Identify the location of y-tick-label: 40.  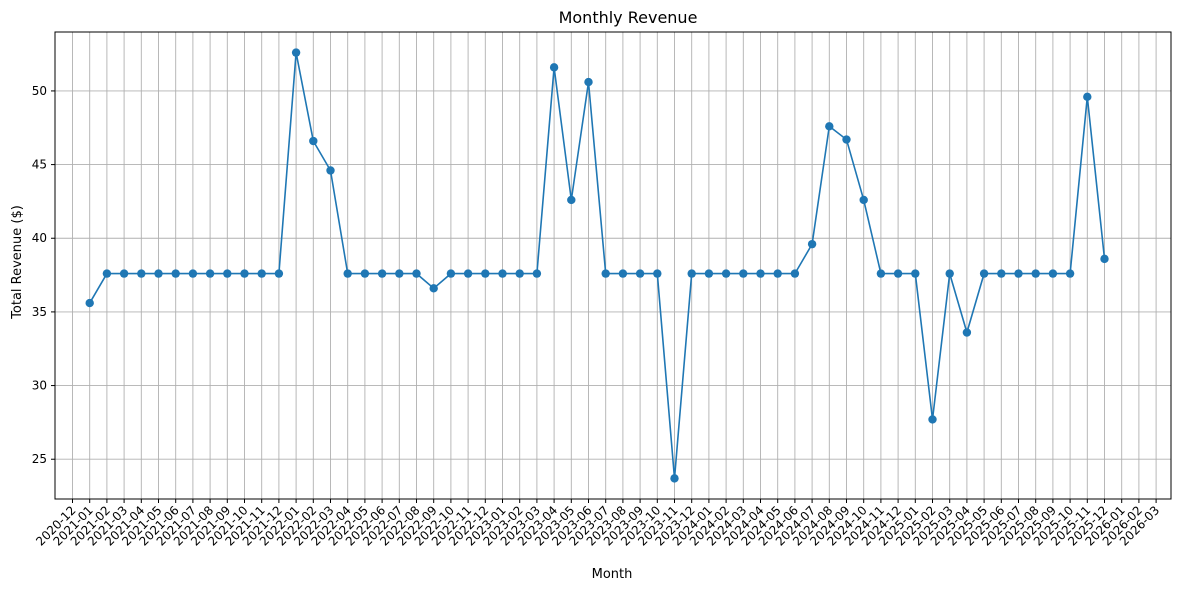
(39, 238).